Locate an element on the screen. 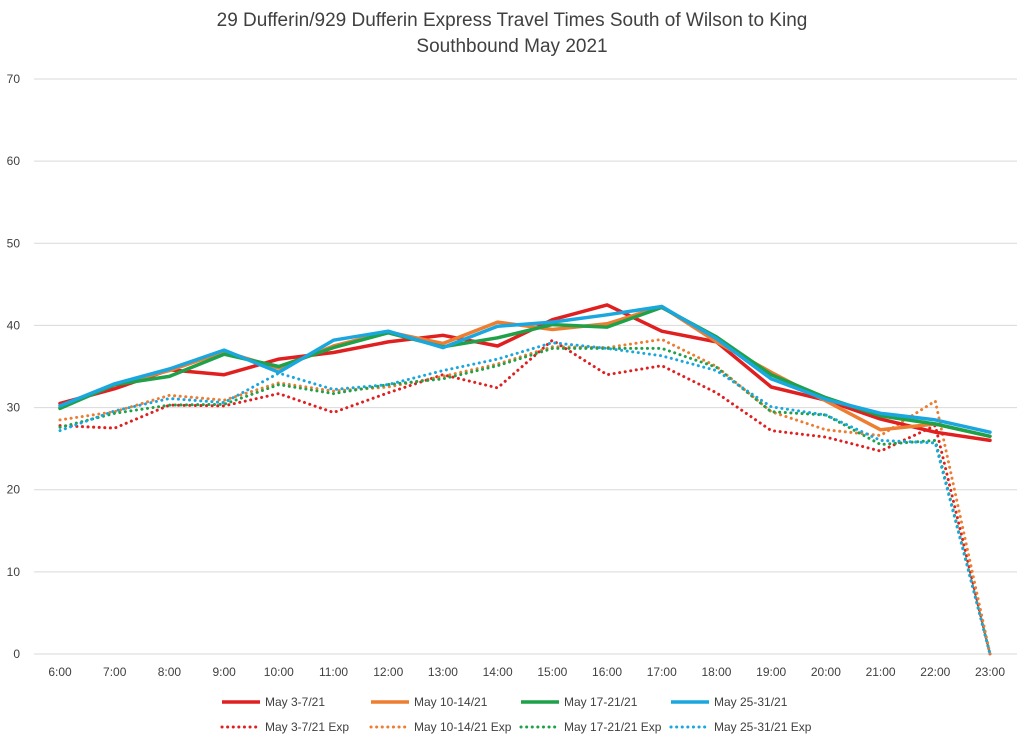 The height and width of the screenshot is (740, 1024). x-tick-label: 14:00 is located at coordinates (498, 672).